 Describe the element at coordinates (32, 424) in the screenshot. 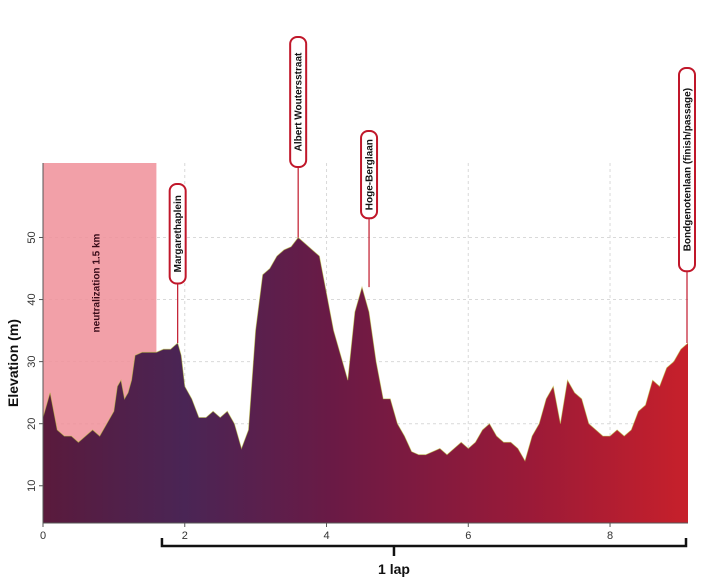

I see `y-tick-label: 20` at that location.